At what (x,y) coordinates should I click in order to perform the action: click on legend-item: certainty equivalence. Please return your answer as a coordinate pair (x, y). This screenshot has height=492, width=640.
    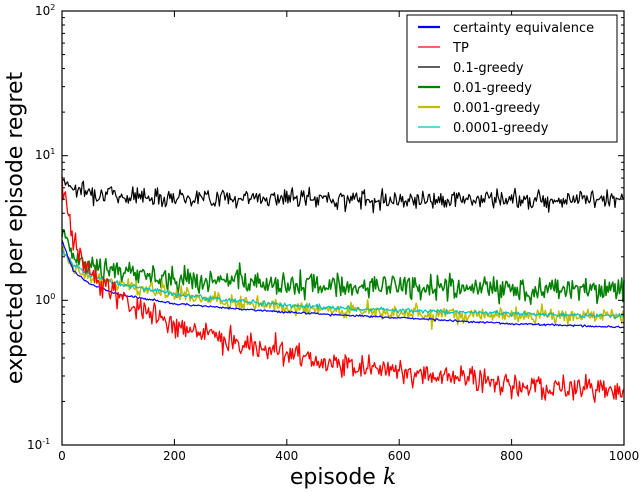
    Looking at the image, I should click on (506, 28).